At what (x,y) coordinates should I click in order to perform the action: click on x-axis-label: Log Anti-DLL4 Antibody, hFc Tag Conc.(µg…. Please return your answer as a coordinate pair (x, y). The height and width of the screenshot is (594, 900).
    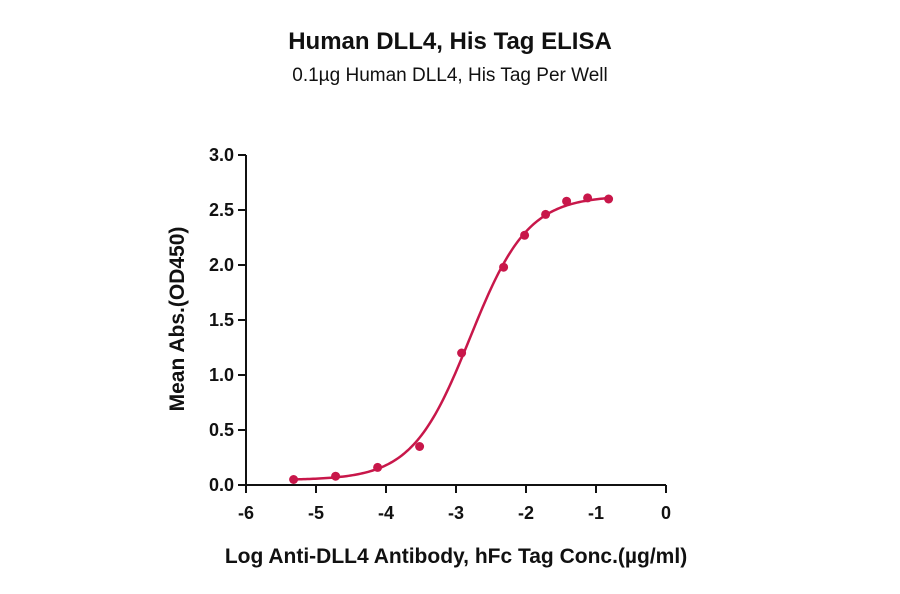
    Looking at the image, I should click on (456, 556).